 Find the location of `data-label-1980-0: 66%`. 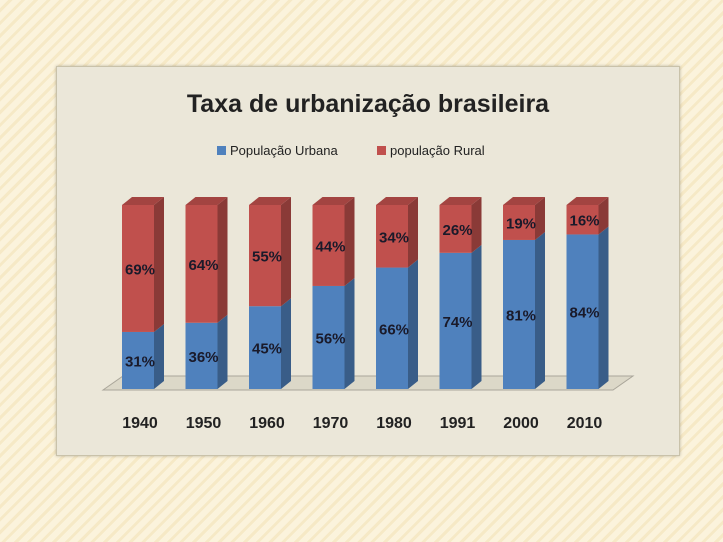

data-label-1980-0: 66% is located at coordinates (394, 329).